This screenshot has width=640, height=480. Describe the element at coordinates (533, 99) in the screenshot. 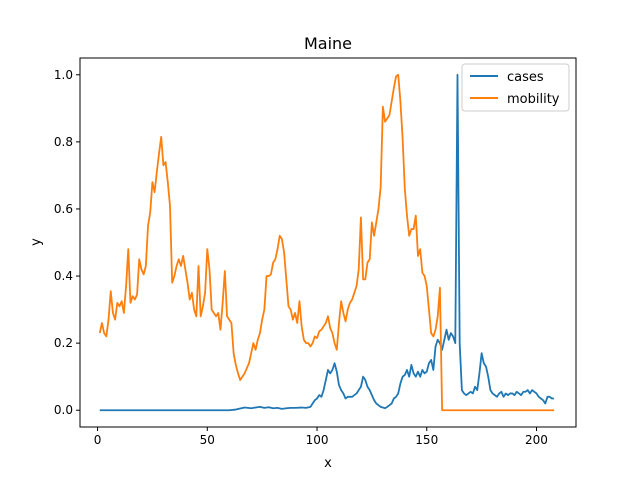

I see `legend-label-mobility: mobility` at that location.